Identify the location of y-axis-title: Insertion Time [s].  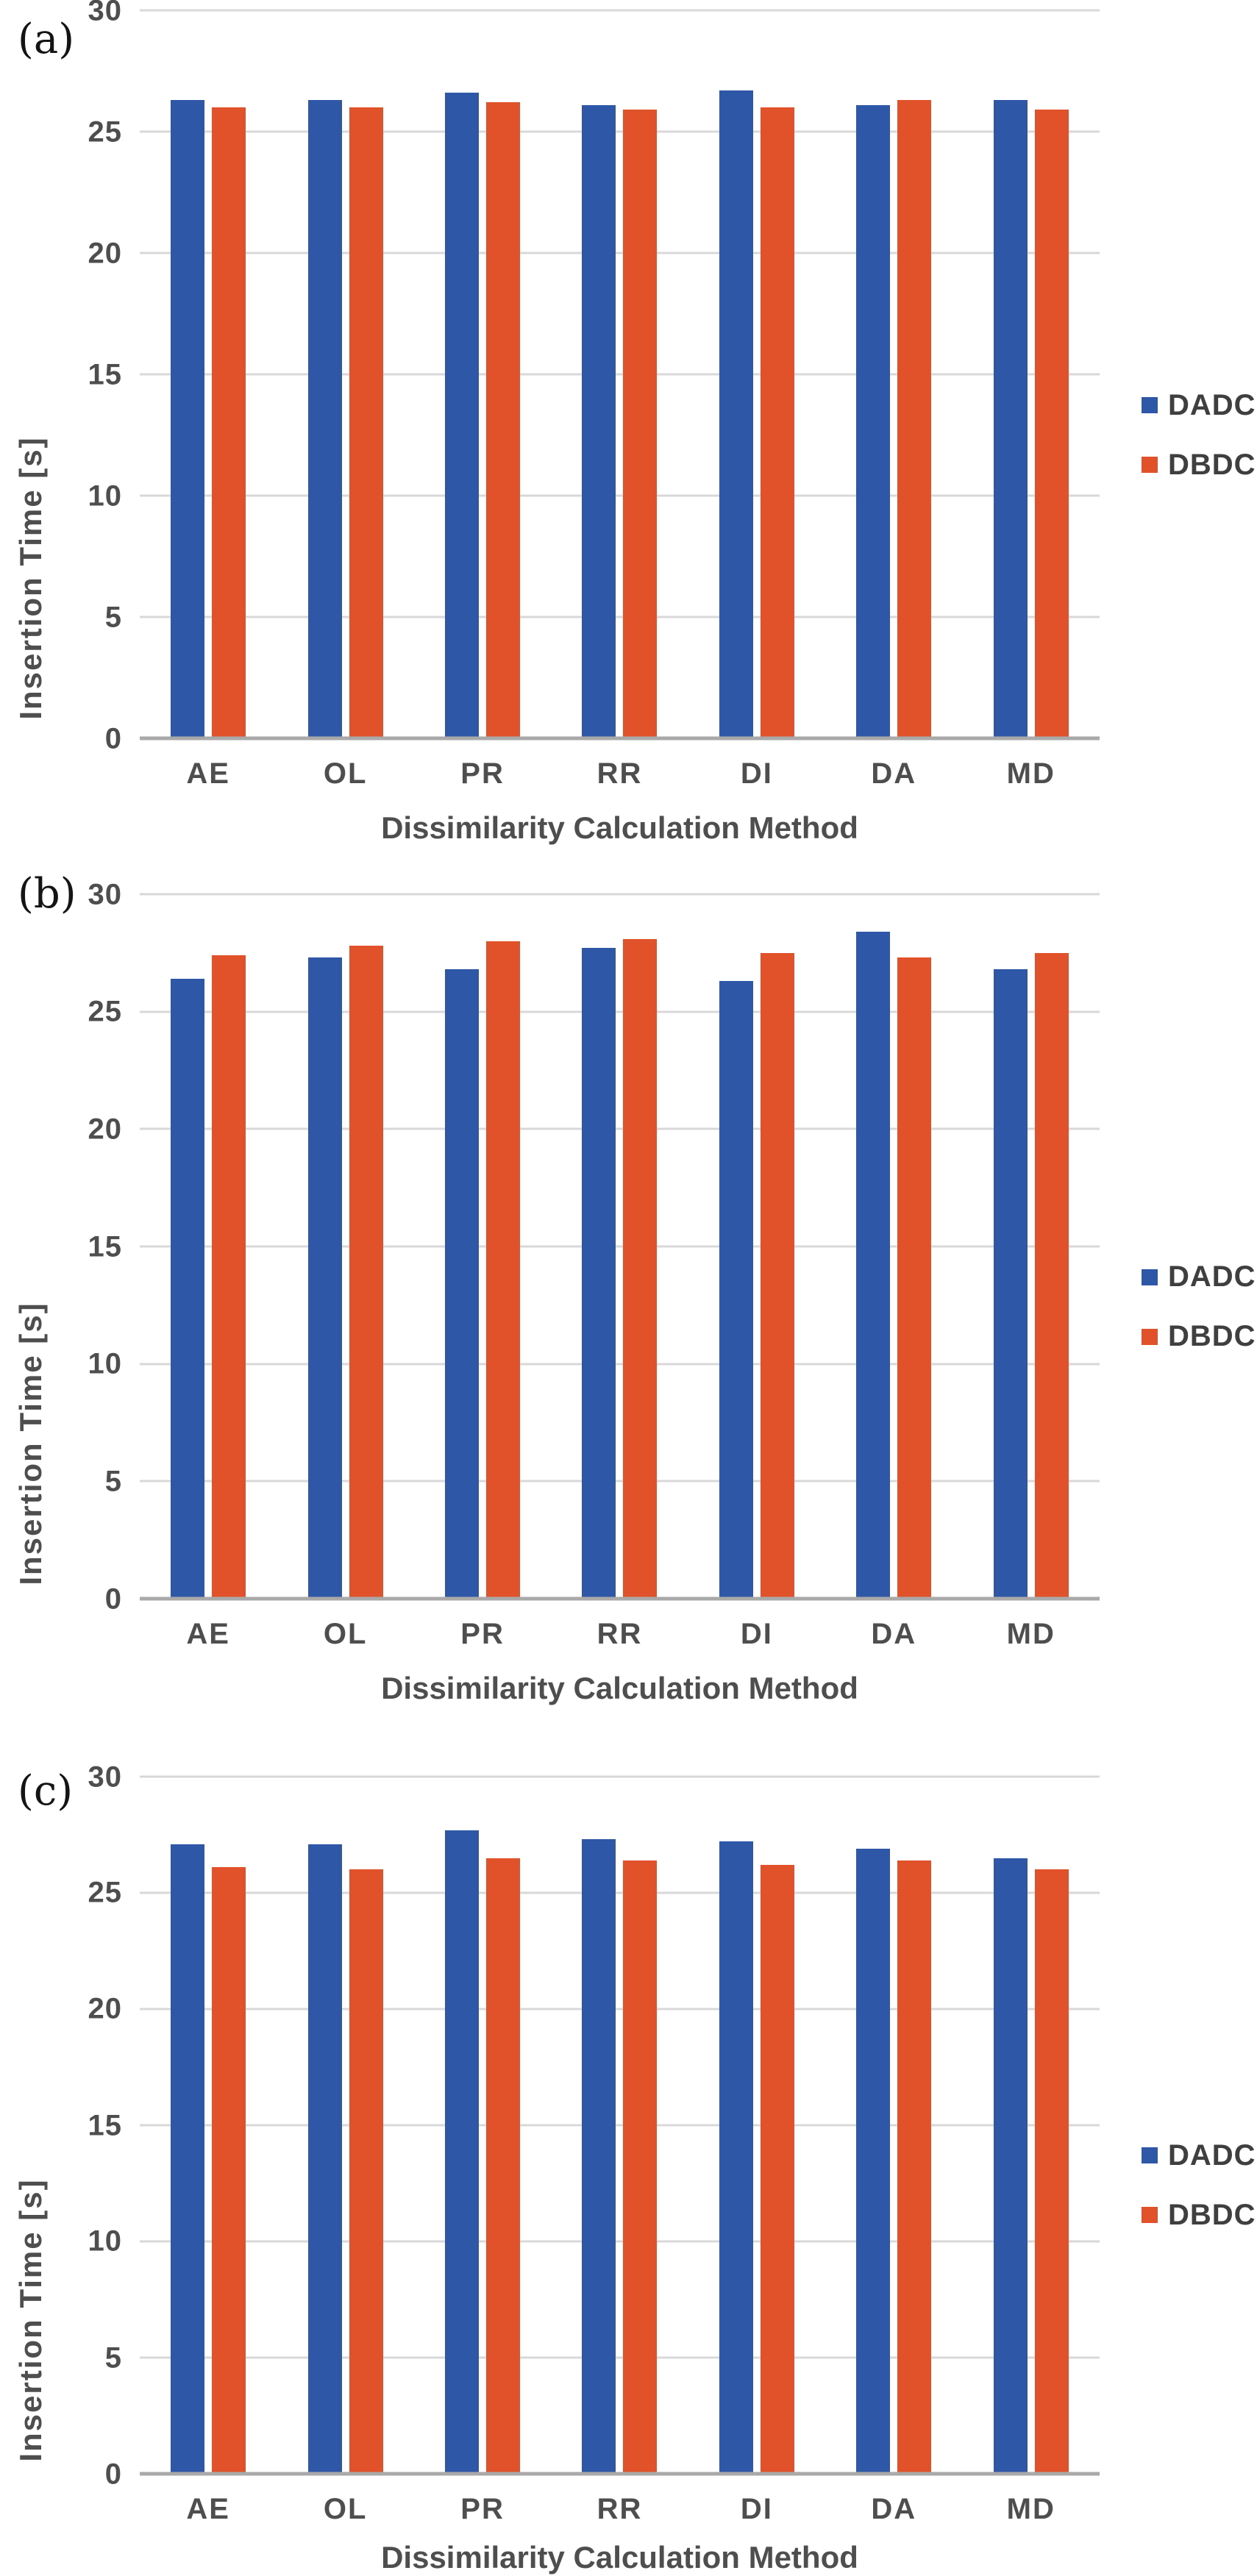
(30, 1443).